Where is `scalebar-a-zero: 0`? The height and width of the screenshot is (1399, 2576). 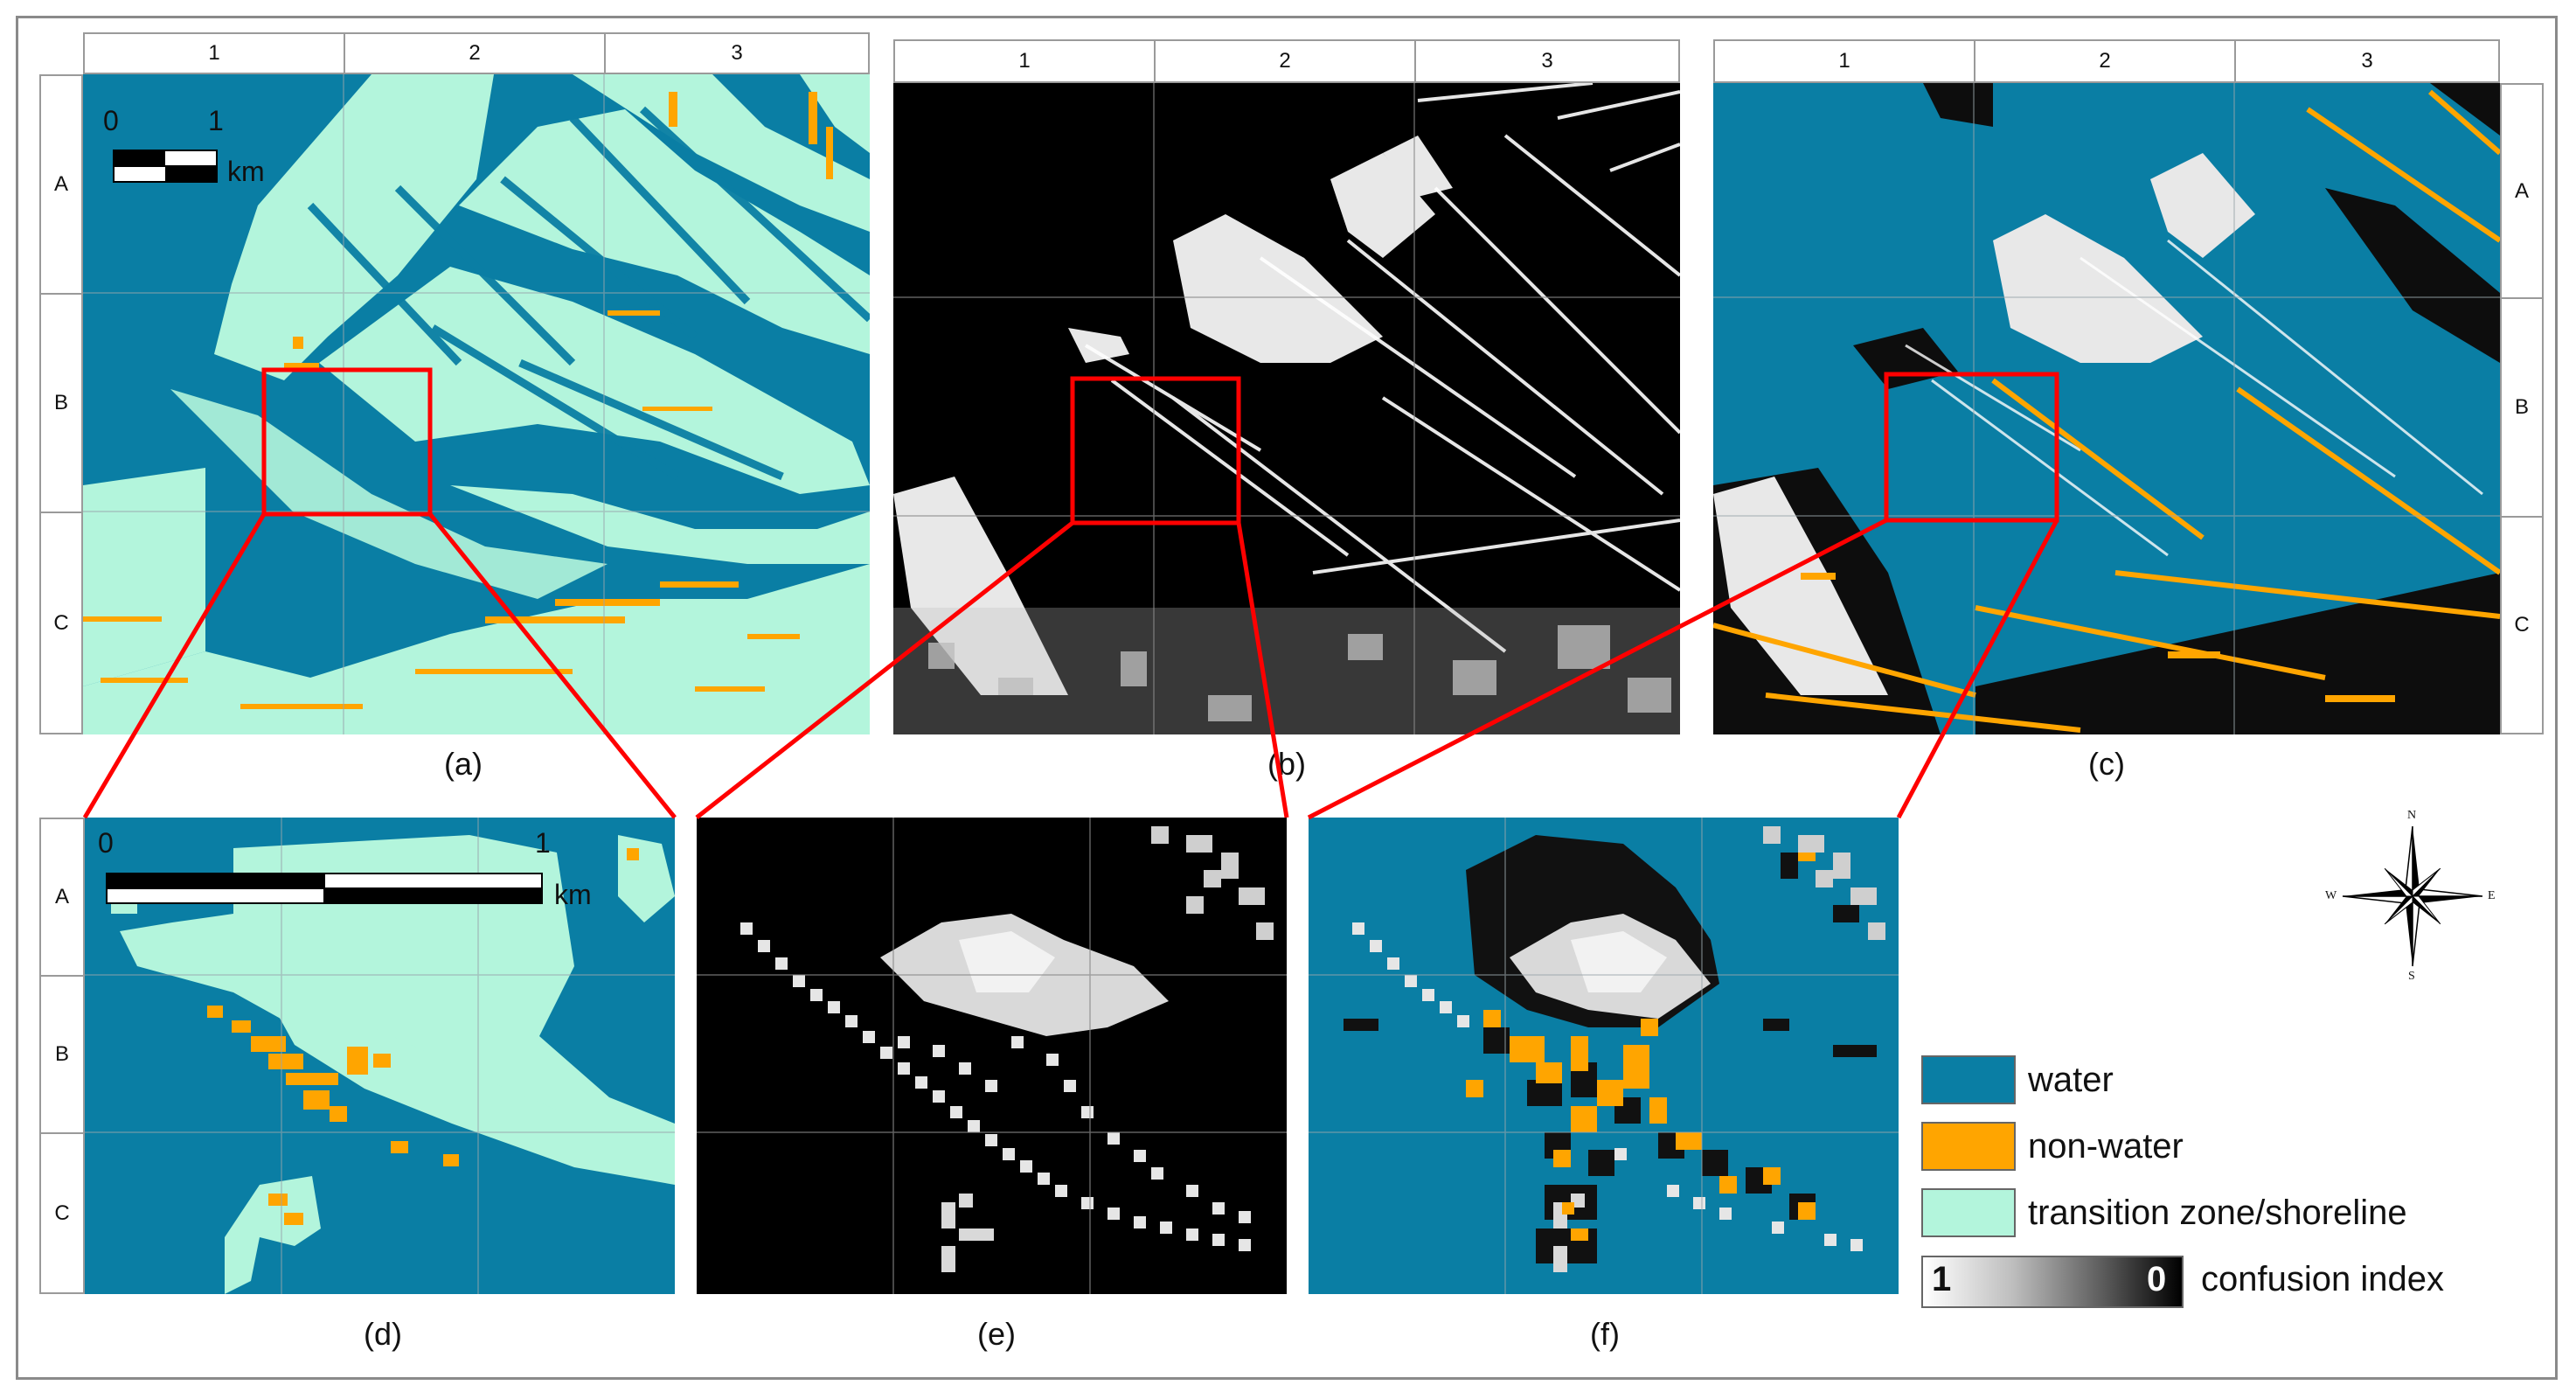 scalebar-a-zero: 0 is located at coordinates (111, 120).